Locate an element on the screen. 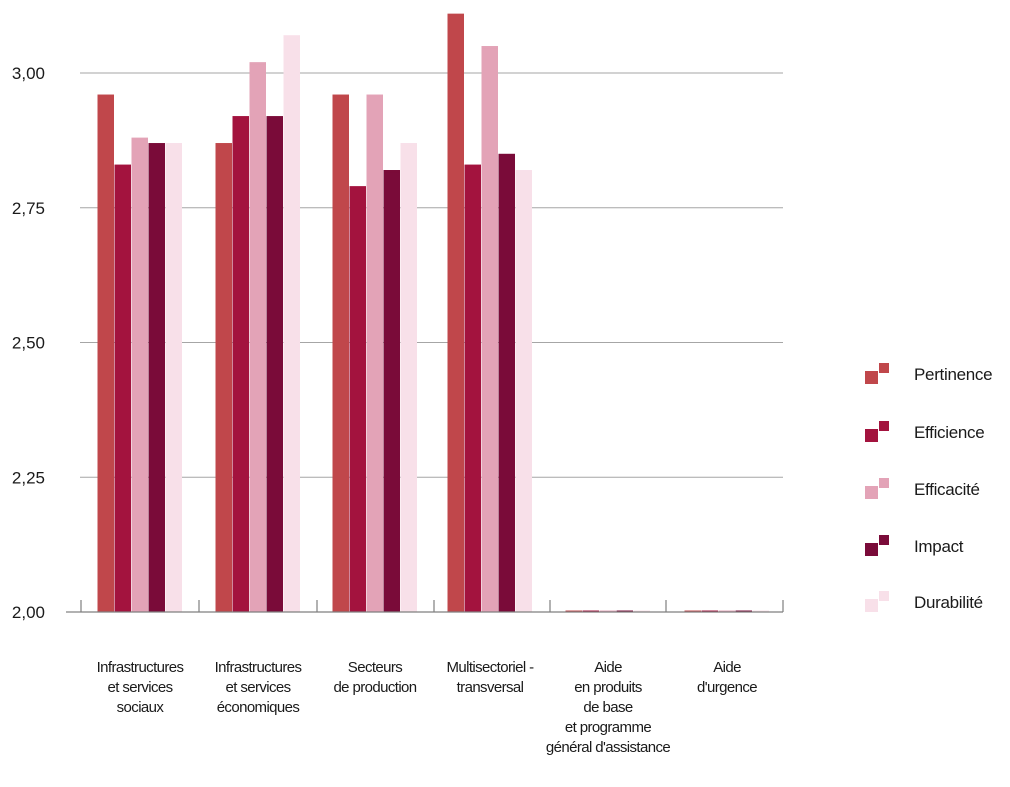 The width and height of the screenshot is (1010, 787). legend-item-impact: Impact is located at coordinates (914, 545).